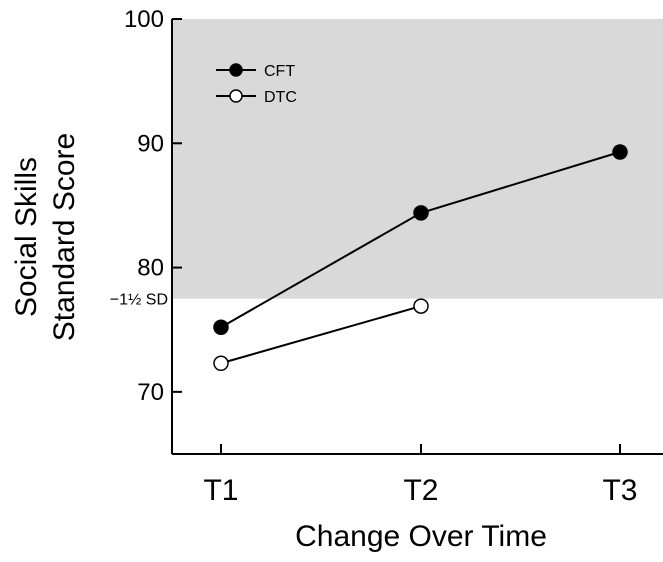  I want to click on x-tick-label: T3, so click(619, 490).